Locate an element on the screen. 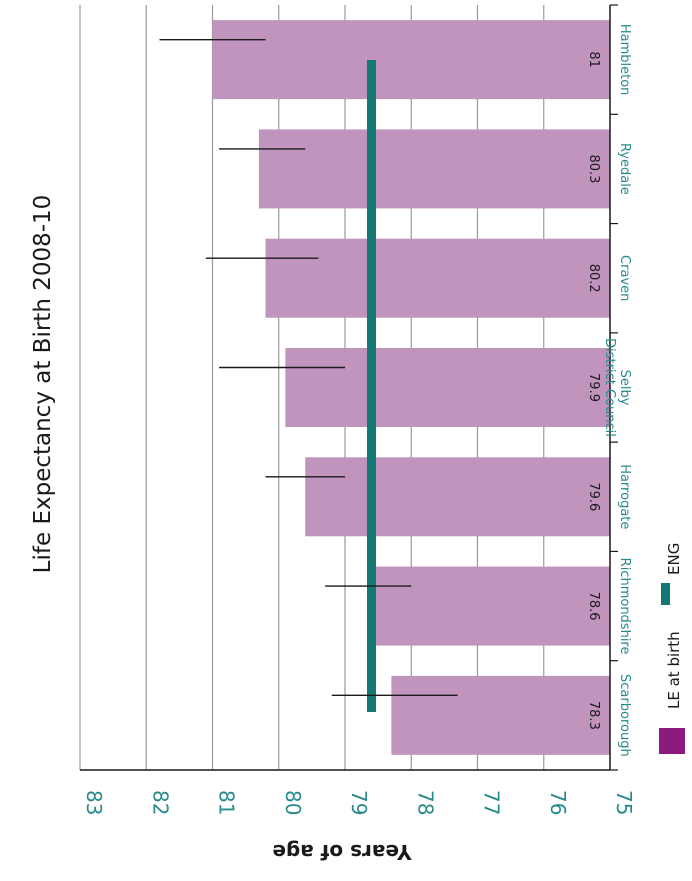 Image resolution: width=692 pixels, height=881 pixels. bar-richmondshire is located at coordinates (490, 606).